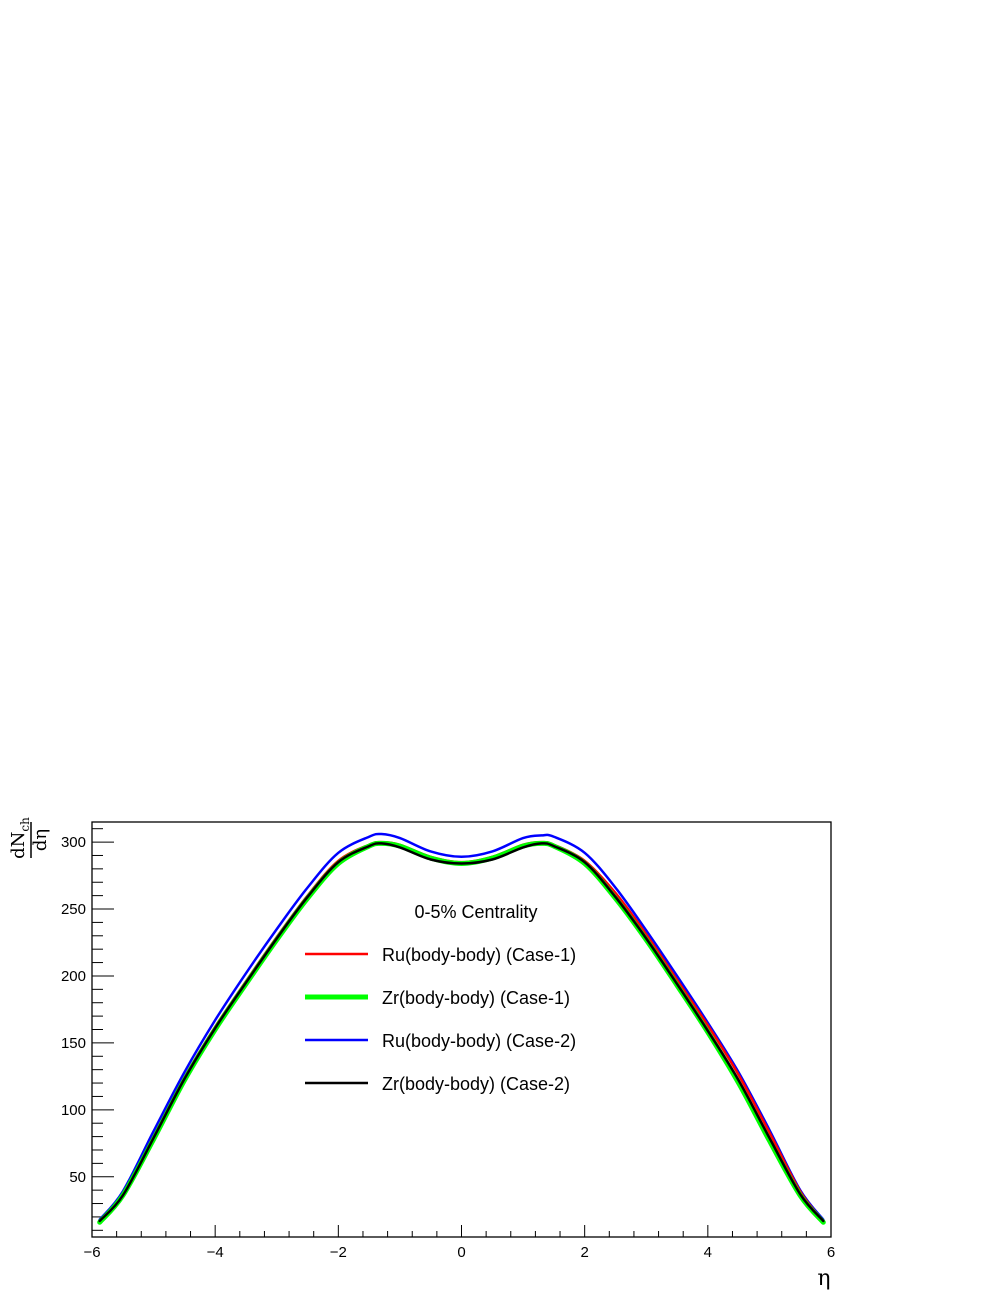  I want to click on x-tick-label: −6, so click(91, 1252).